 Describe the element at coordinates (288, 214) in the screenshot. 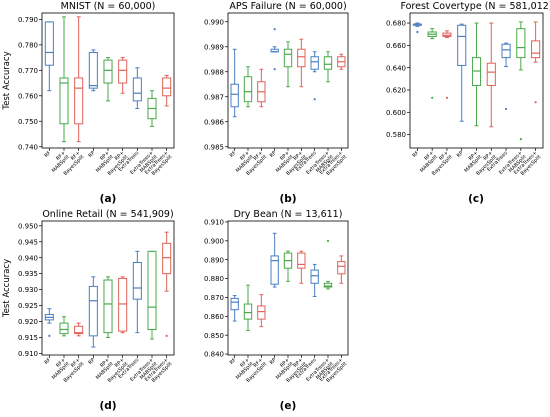

I see `chart-title: Dry Bean (N = 13,611)` at that location.